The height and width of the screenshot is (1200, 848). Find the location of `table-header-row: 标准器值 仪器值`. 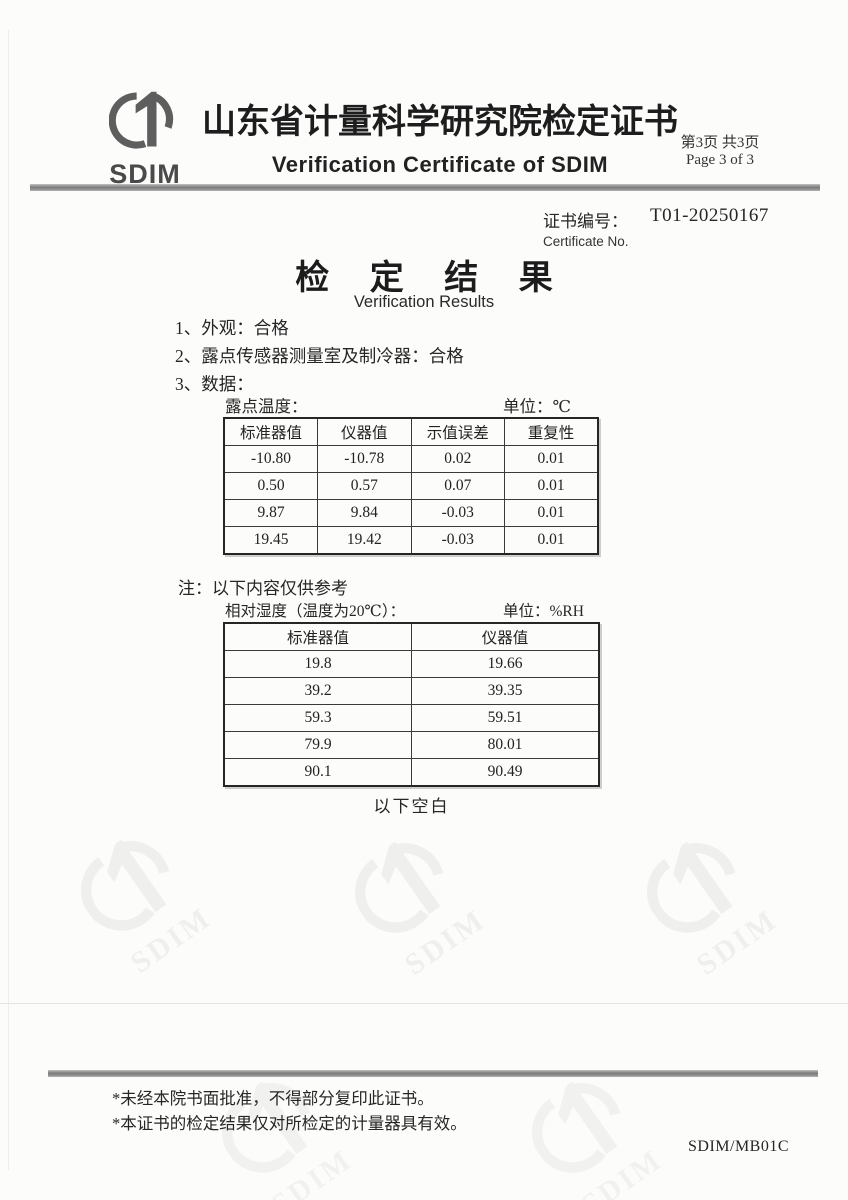

table-header-row: 标准器值 仪器值 is located at coordinates (411, 636).